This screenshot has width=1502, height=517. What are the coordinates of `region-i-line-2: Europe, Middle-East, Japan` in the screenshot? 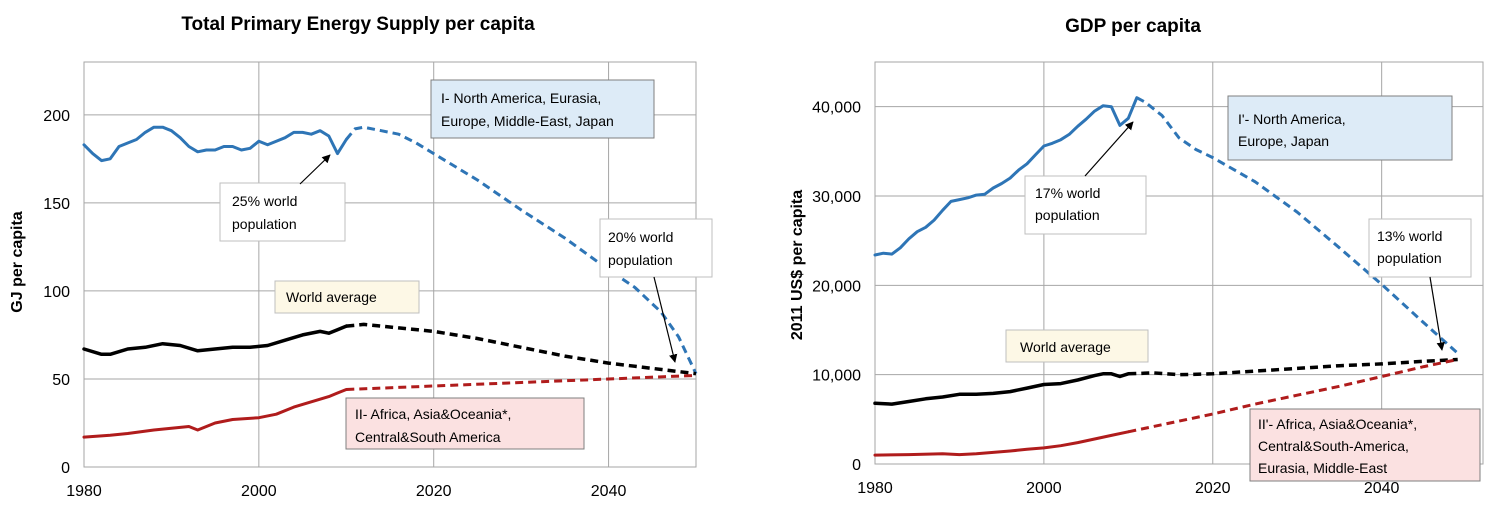 It's located at (527, 121).